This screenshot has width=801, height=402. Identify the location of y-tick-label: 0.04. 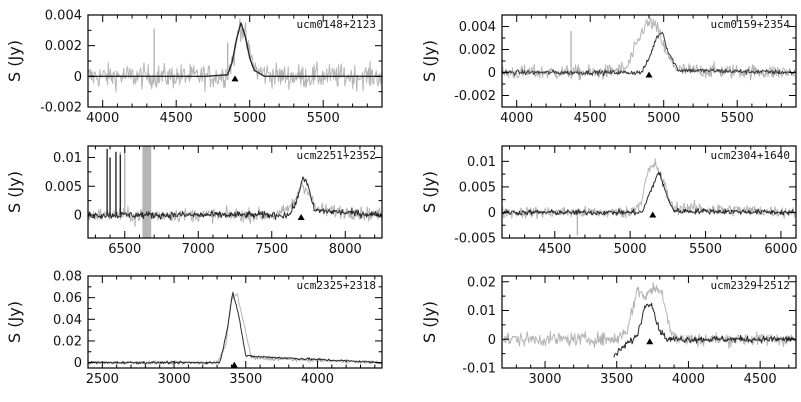
(67, 320).